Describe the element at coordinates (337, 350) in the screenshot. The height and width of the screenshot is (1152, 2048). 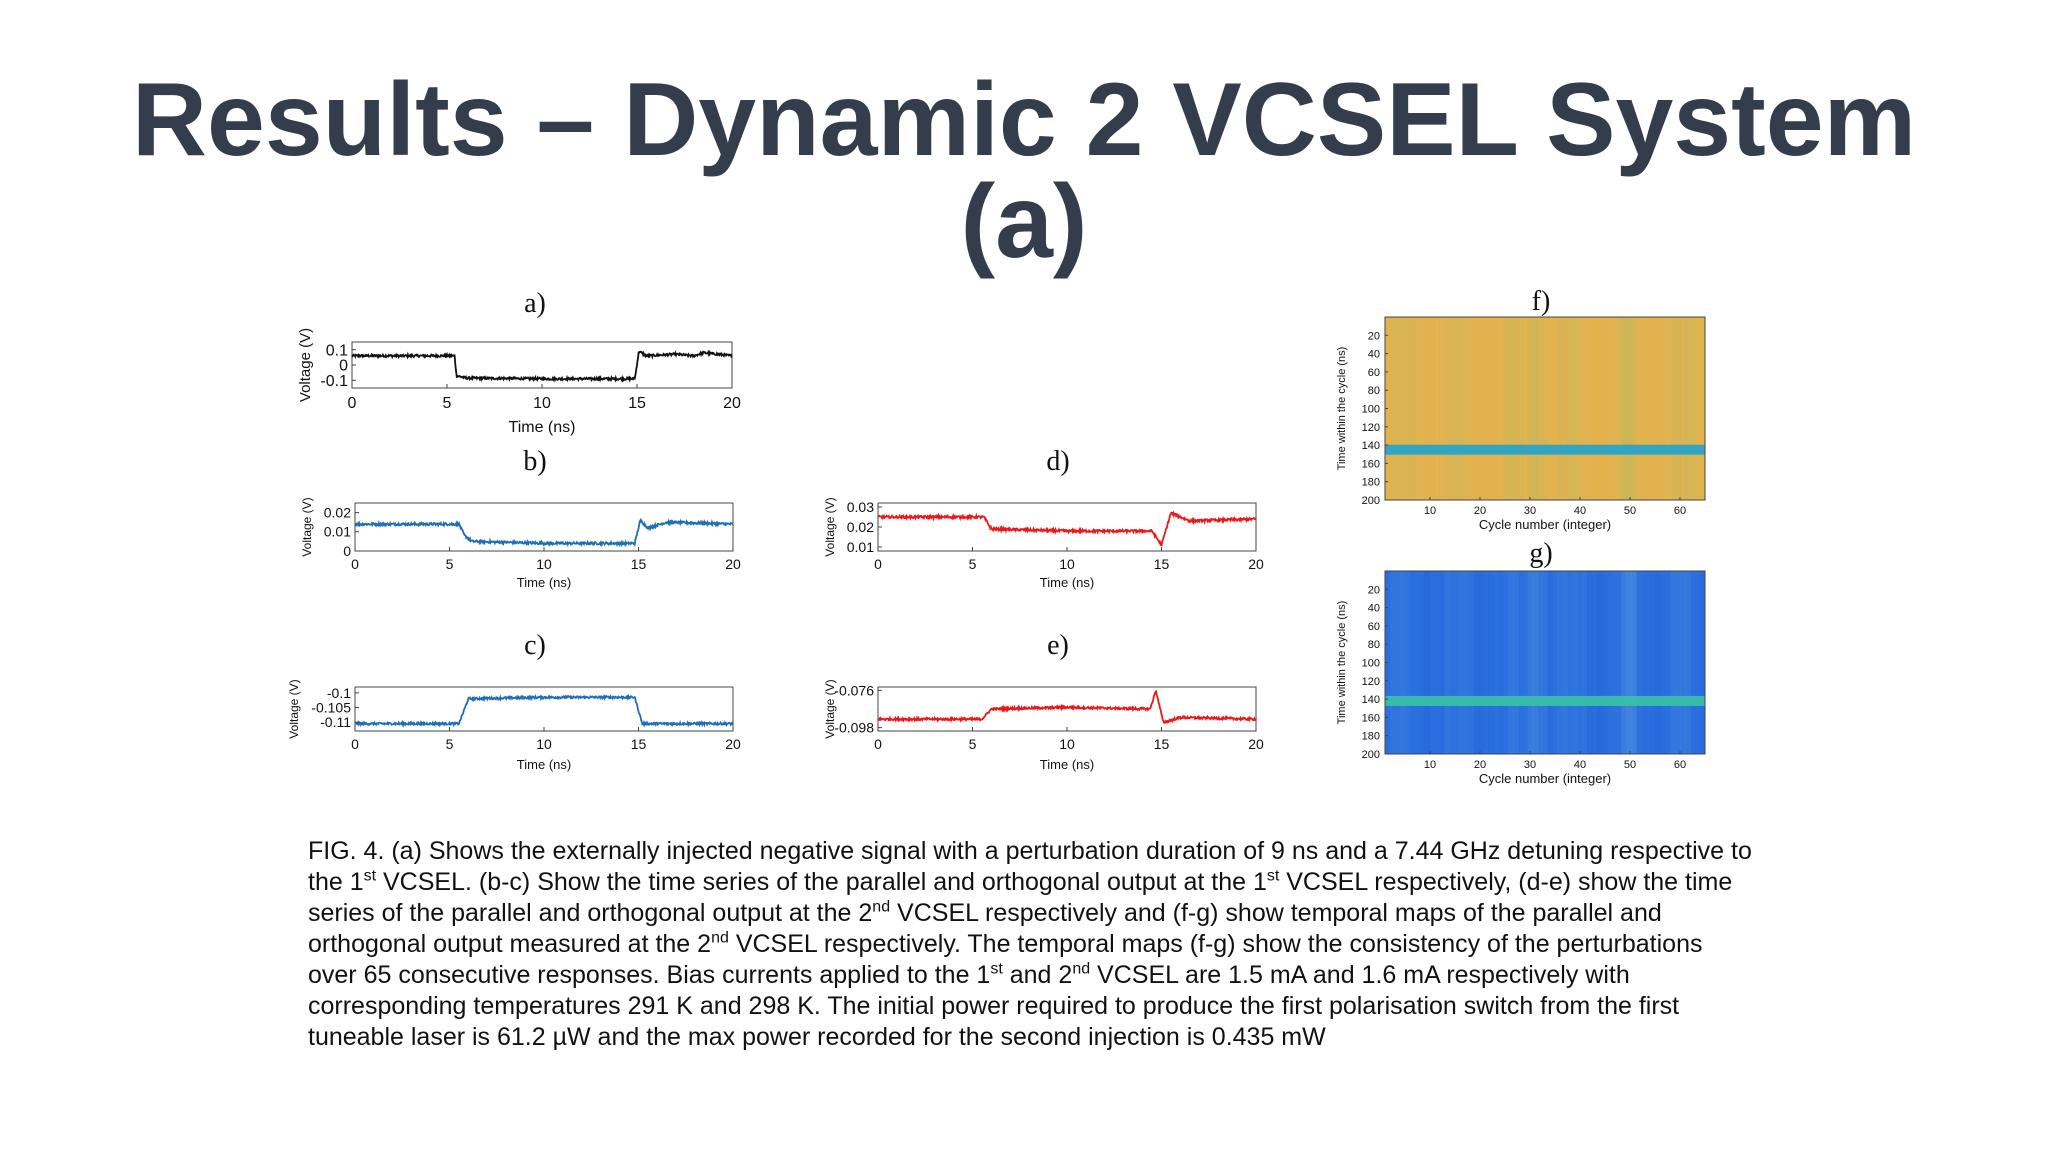
I see `y-tick-label: 0.1` at that location.